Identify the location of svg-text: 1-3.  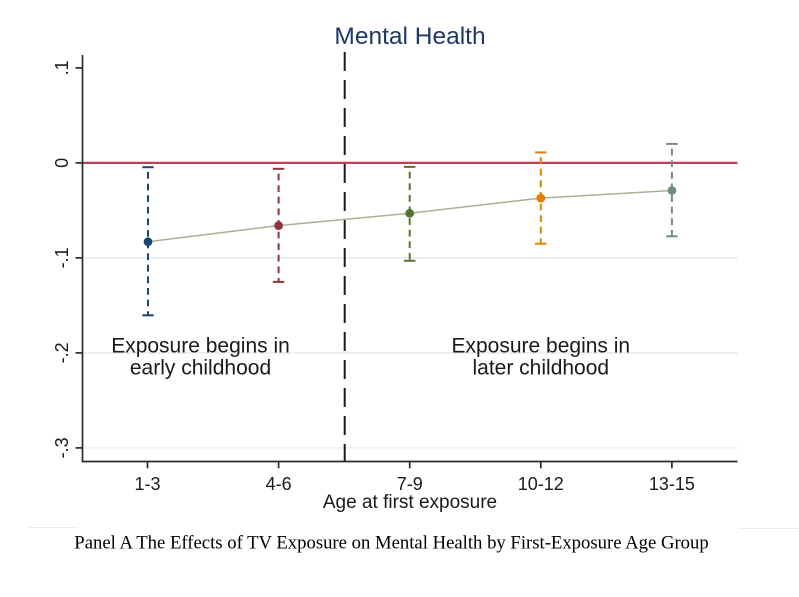
(147, 484).